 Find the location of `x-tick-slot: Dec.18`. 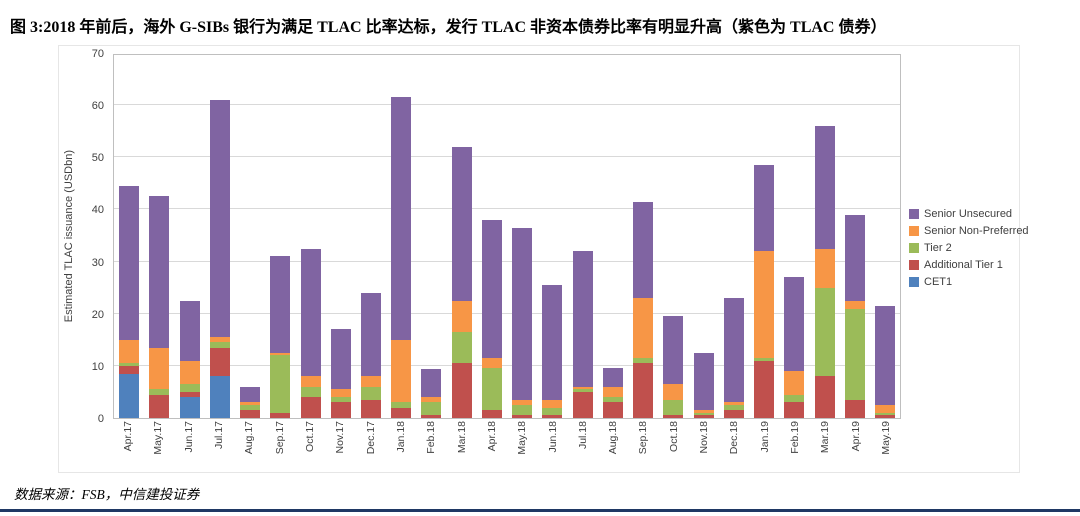

x-tick-slot: Dec.18 is located at coordinates (734, 446).